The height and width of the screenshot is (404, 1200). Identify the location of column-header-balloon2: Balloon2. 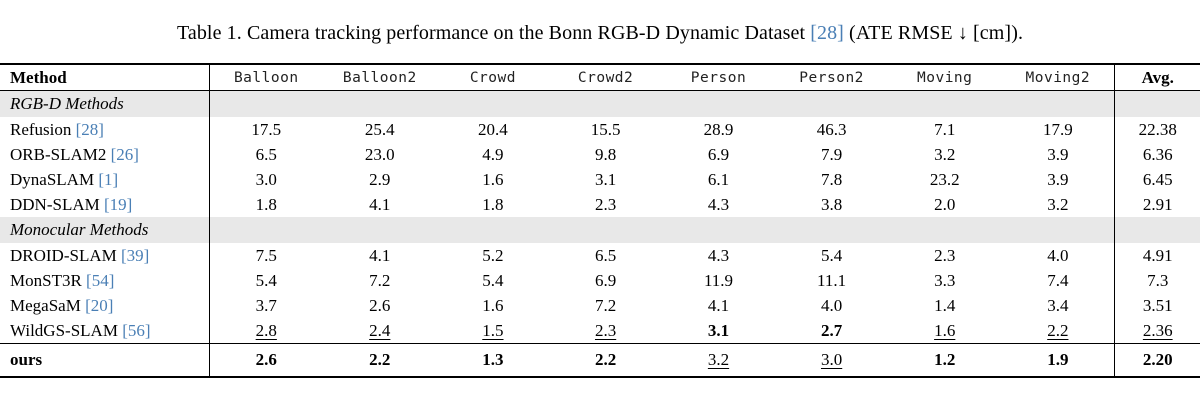
(379, 77).